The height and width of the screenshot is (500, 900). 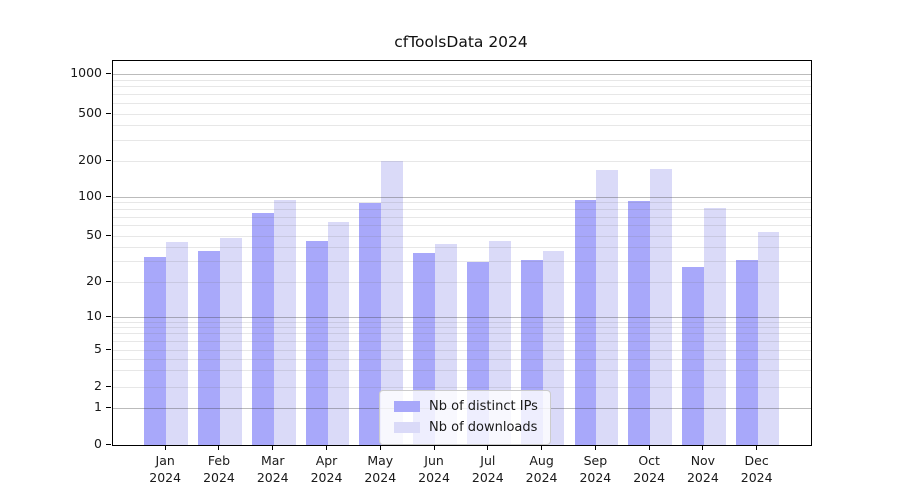 I want to click on bar-downloads-apr, so click(x=338, y=333).